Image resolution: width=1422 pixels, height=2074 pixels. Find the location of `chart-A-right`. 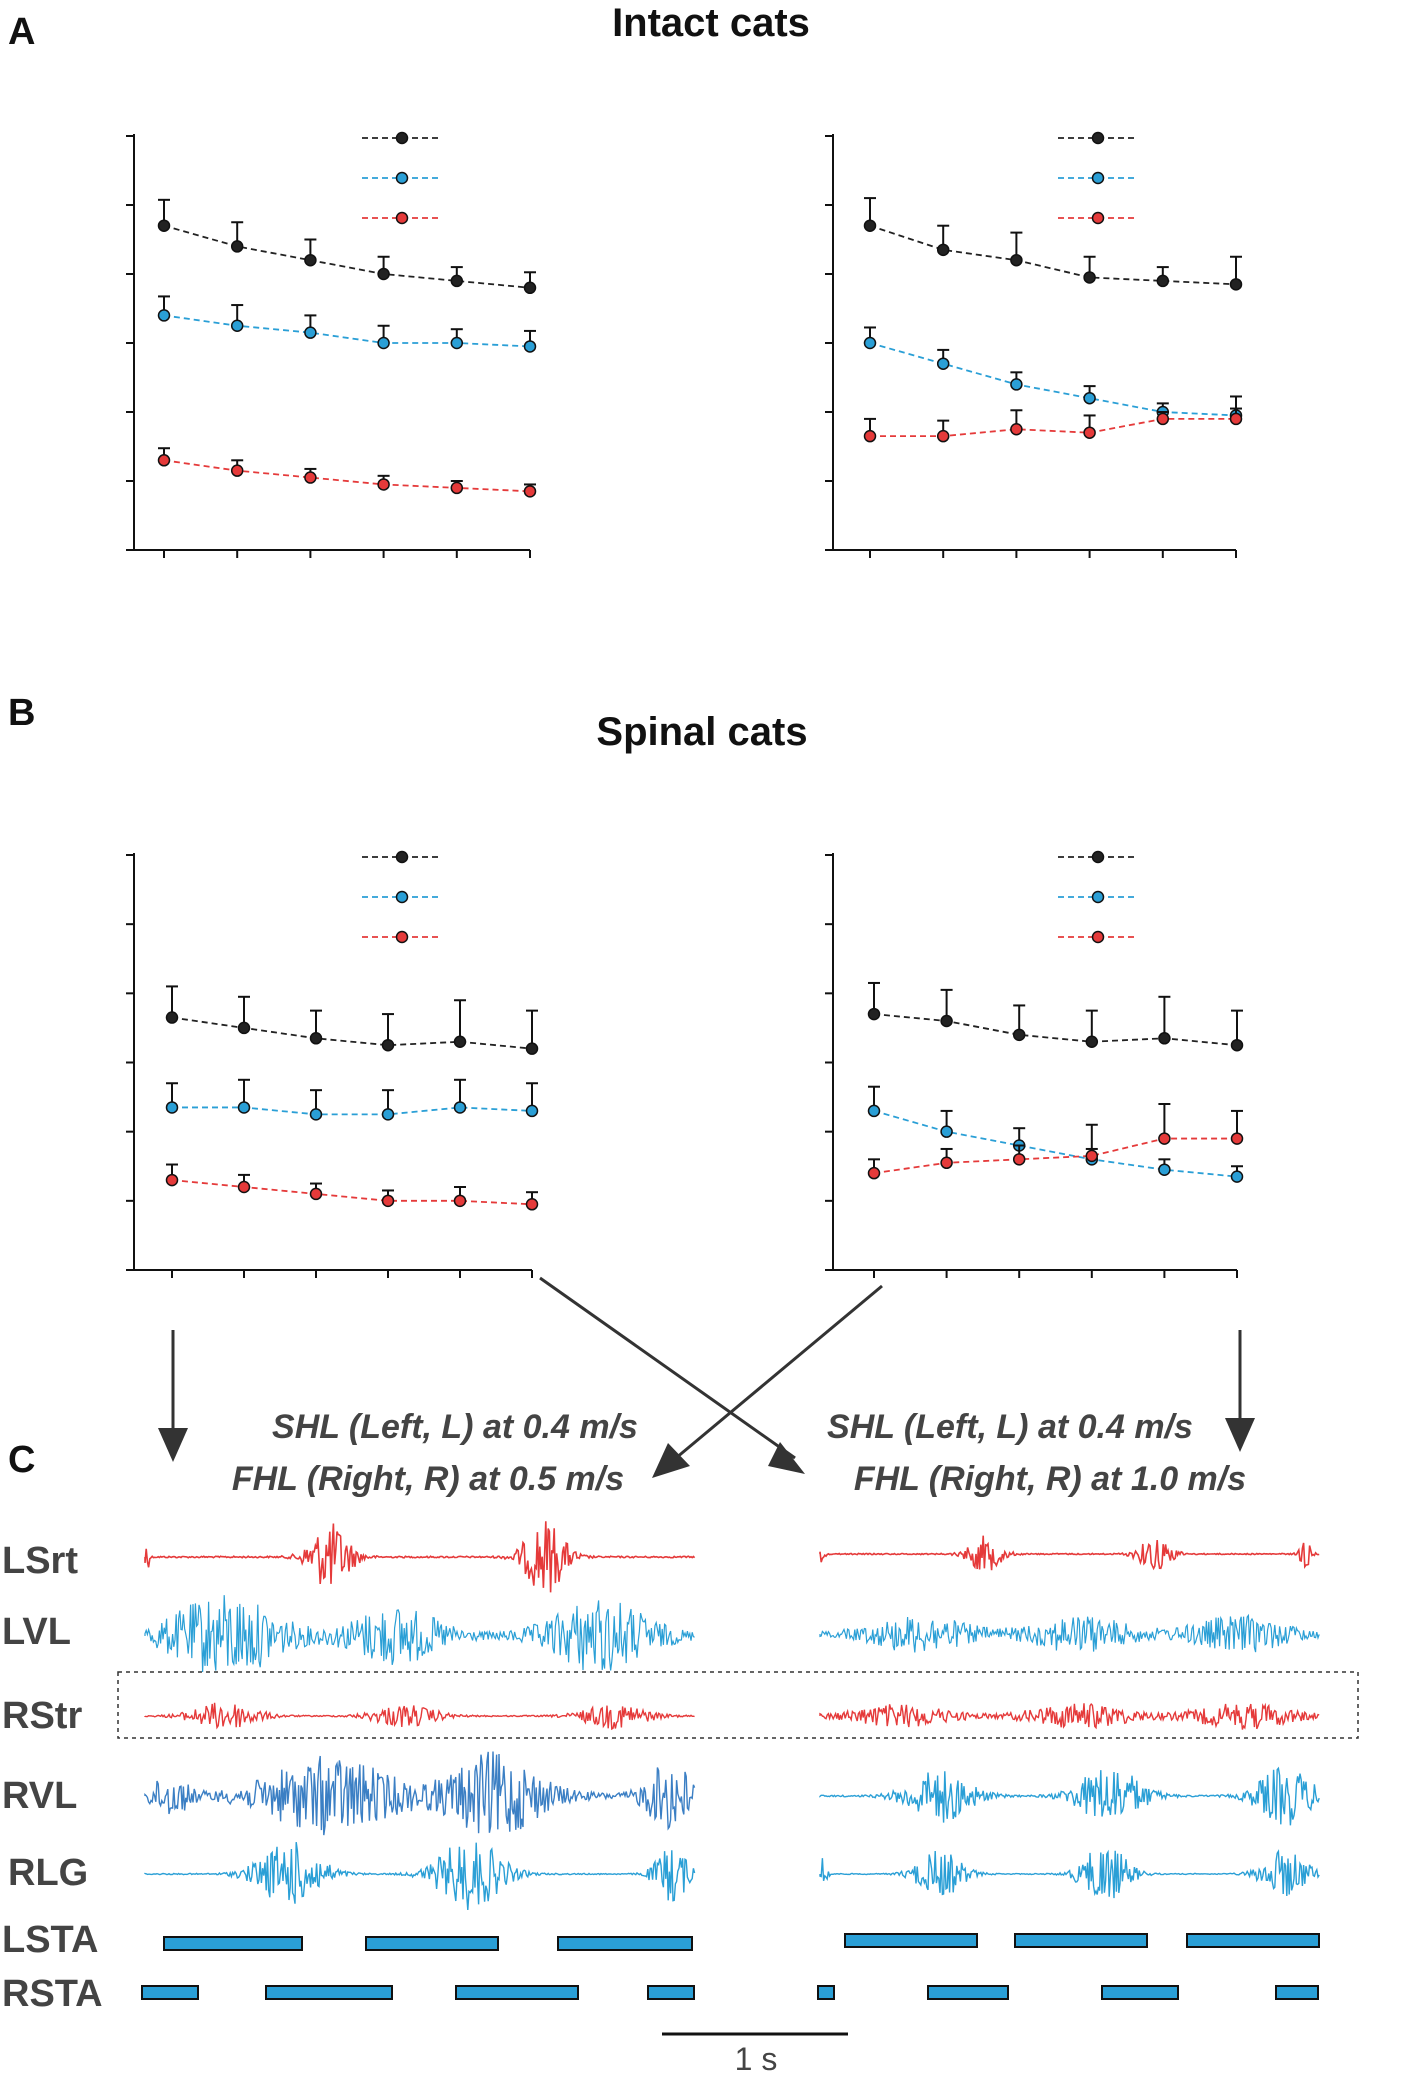

chart-A-right is located at coordinates (1034, 344).